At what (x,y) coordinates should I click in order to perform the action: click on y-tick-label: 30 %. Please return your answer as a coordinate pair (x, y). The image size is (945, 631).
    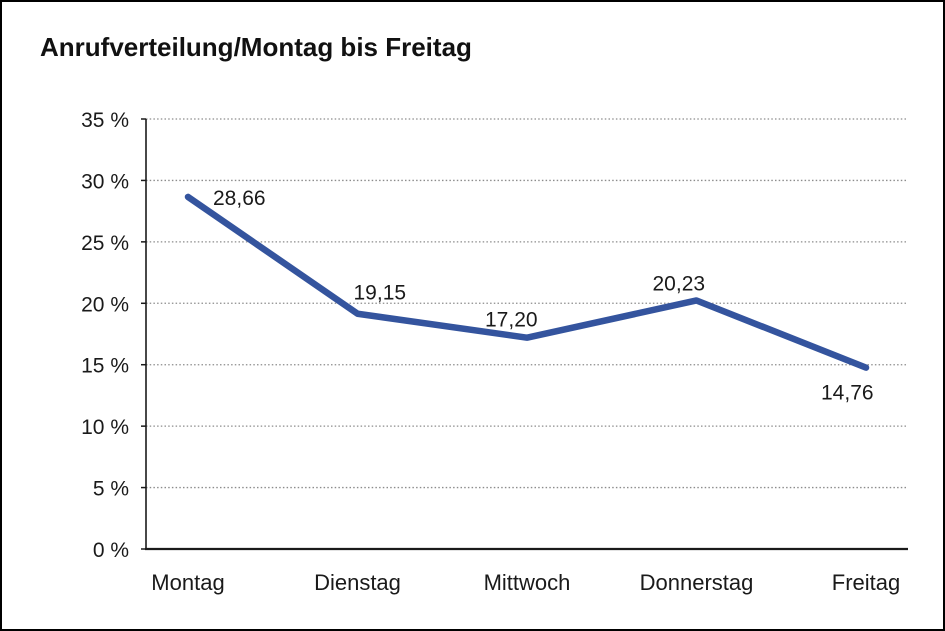
    Looking at the image, I should click on (105, 181).